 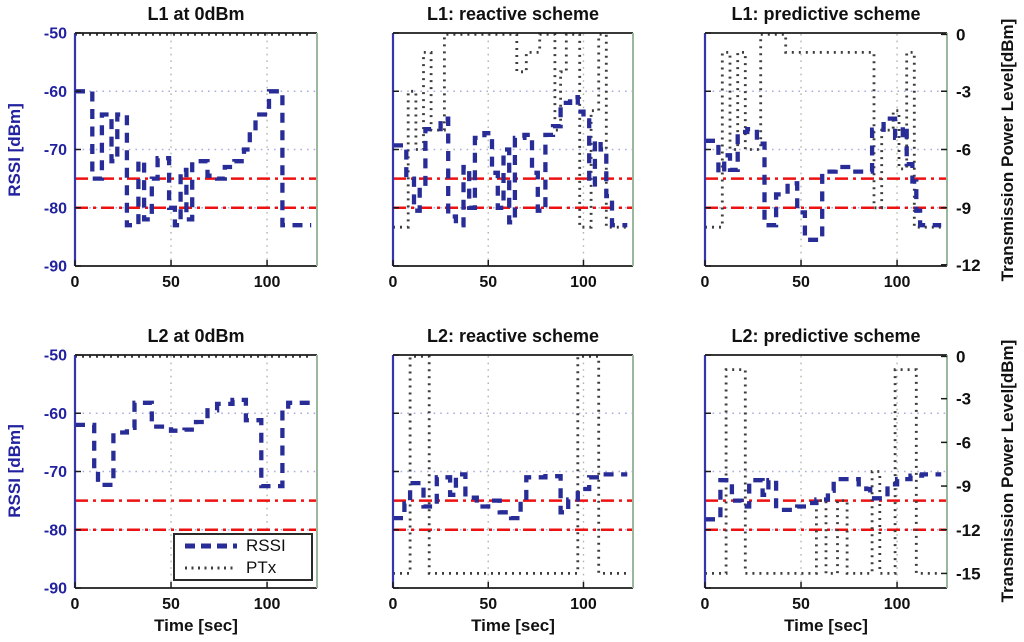 I want to click on subplot-0-rssi-line, so click(x=193, y=158).